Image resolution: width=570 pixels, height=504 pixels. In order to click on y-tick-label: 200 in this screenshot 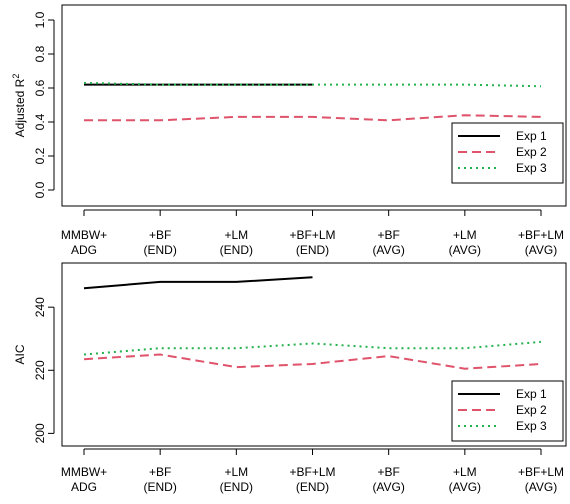, I will do `click(40, 433)`.